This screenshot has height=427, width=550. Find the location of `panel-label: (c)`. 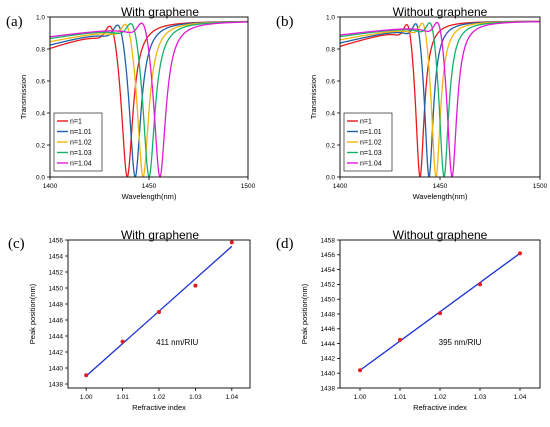

panel-label: (c) is located at coordinates (16, 244).